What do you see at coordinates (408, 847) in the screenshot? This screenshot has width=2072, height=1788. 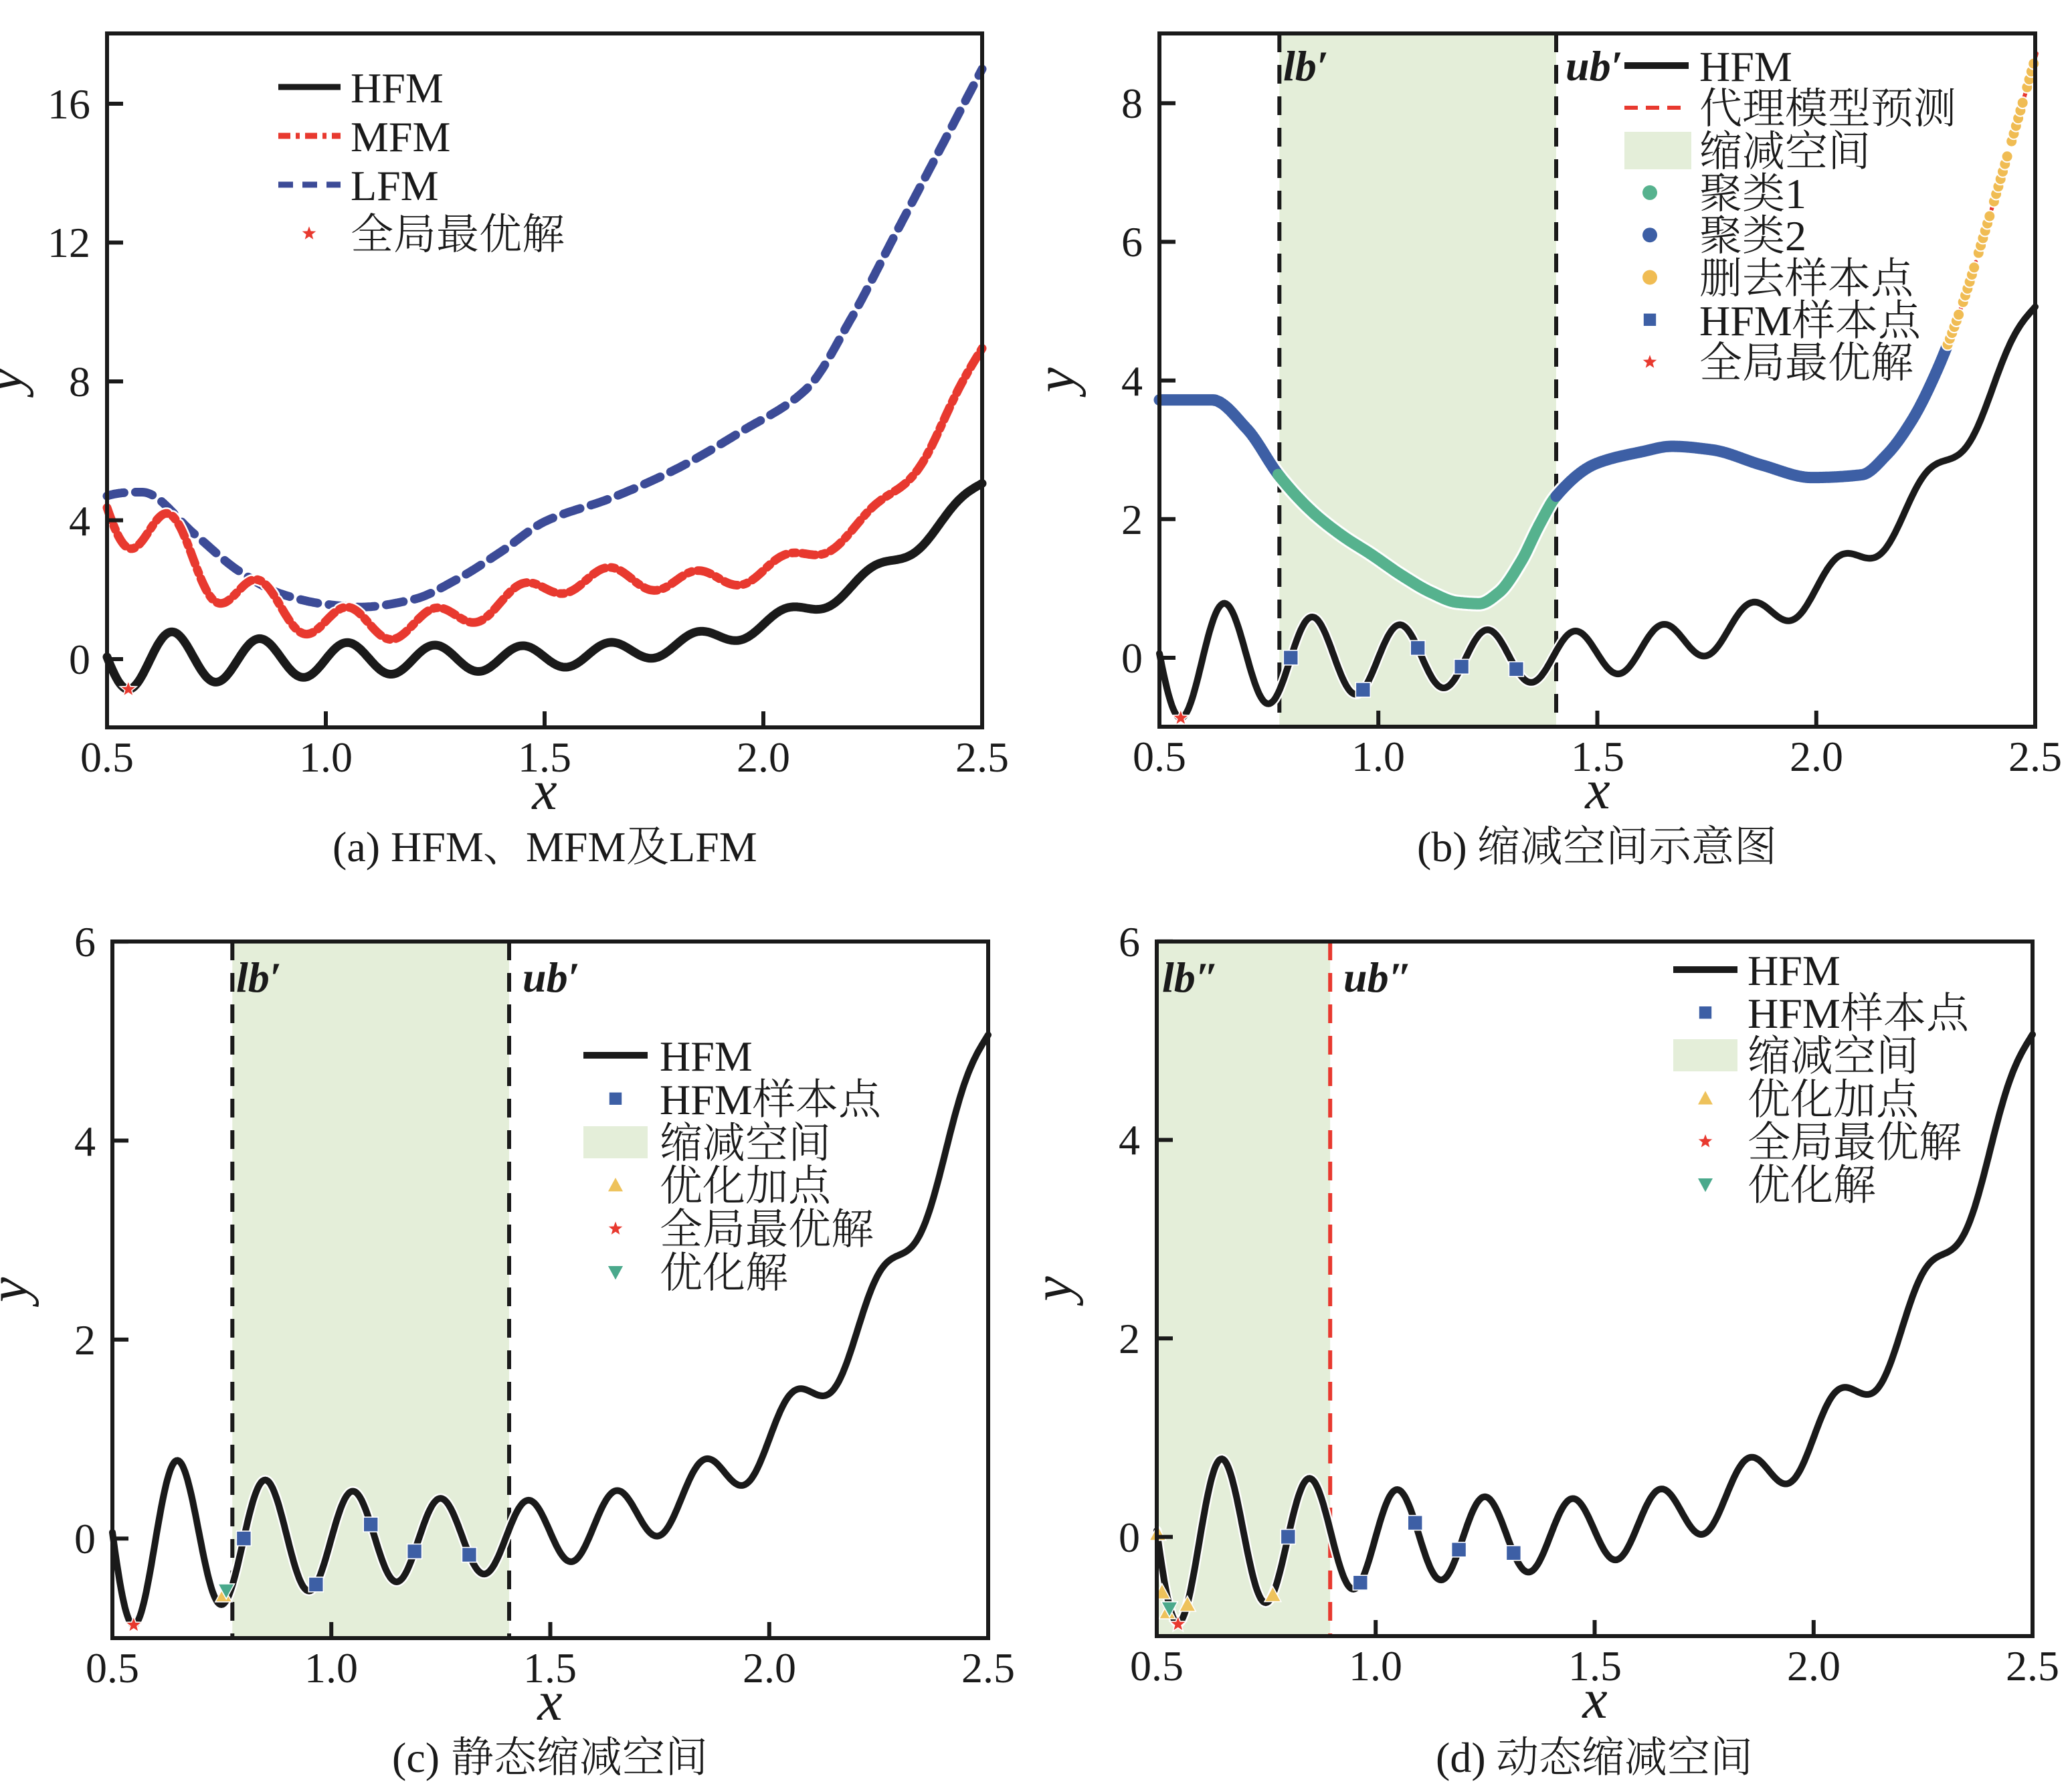 I see `svg-text: (a) HFM` at bounding box center [408, 847].